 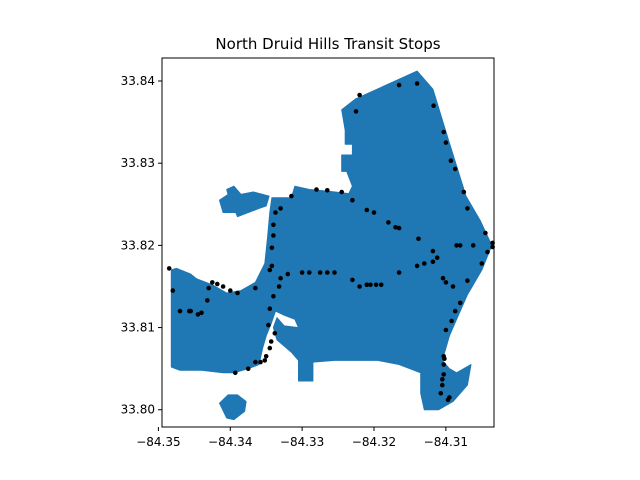 I want to click on y-tick-label: 33.80, so click(x=138, y=410).